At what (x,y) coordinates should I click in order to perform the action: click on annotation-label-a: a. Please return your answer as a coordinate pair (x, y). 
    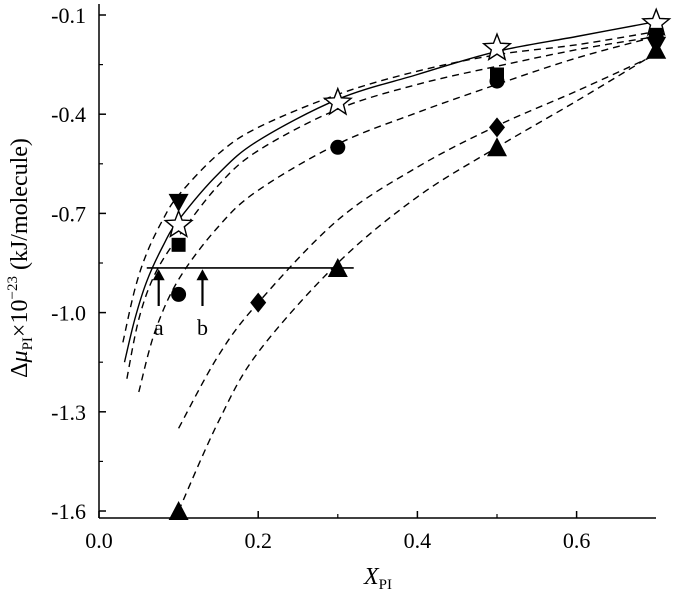
    Looking at the image, I should click on (159, 327).